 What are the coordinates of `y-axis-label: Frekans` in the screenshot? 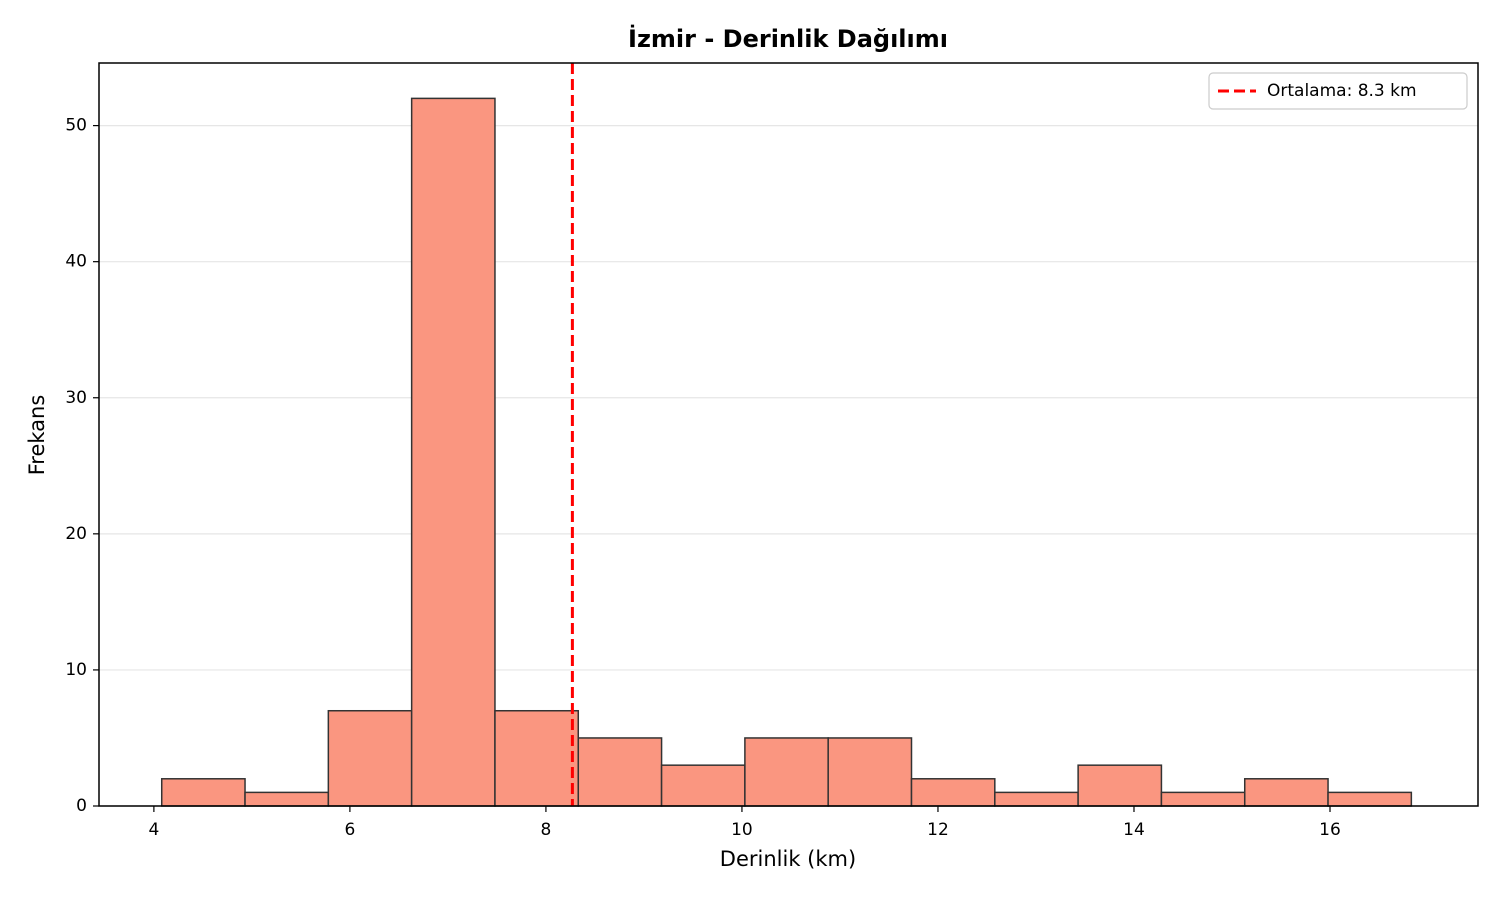 It's located at (37, 435).